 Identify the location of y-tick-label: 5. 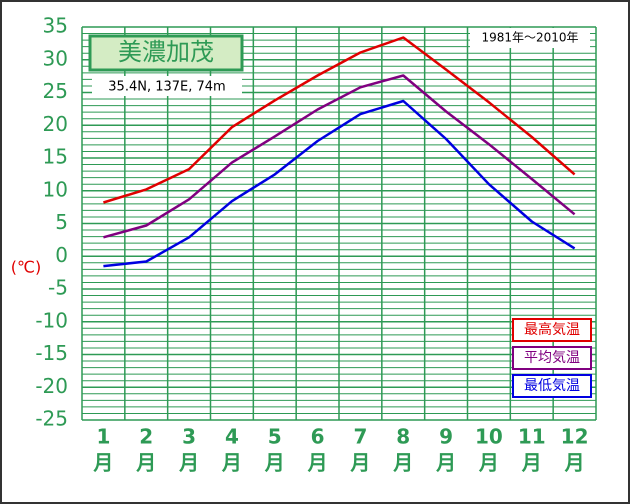
(61, 222).